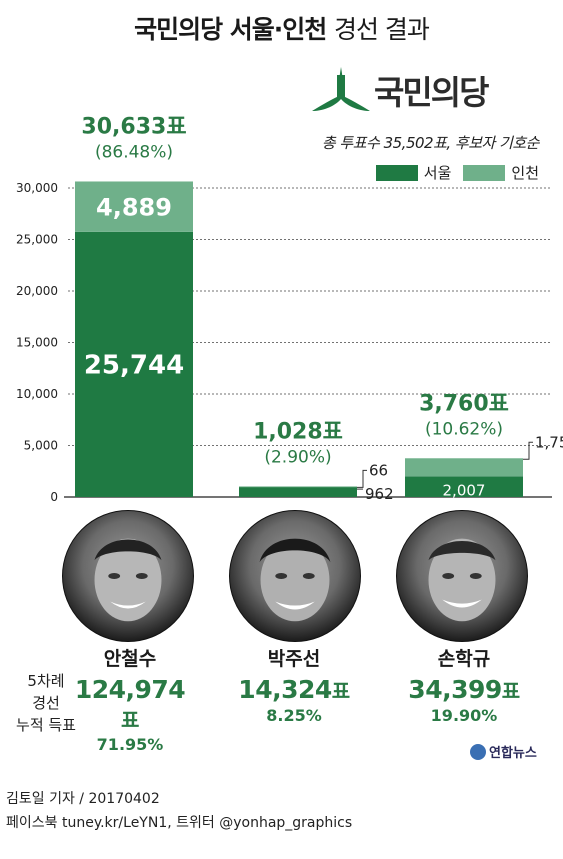 Image resolution: width=563 pixels, height=859 pixels. Describe the element at coordinates (462, 576) in the screenshot. I see `candidate-photo-sohn` at that location.